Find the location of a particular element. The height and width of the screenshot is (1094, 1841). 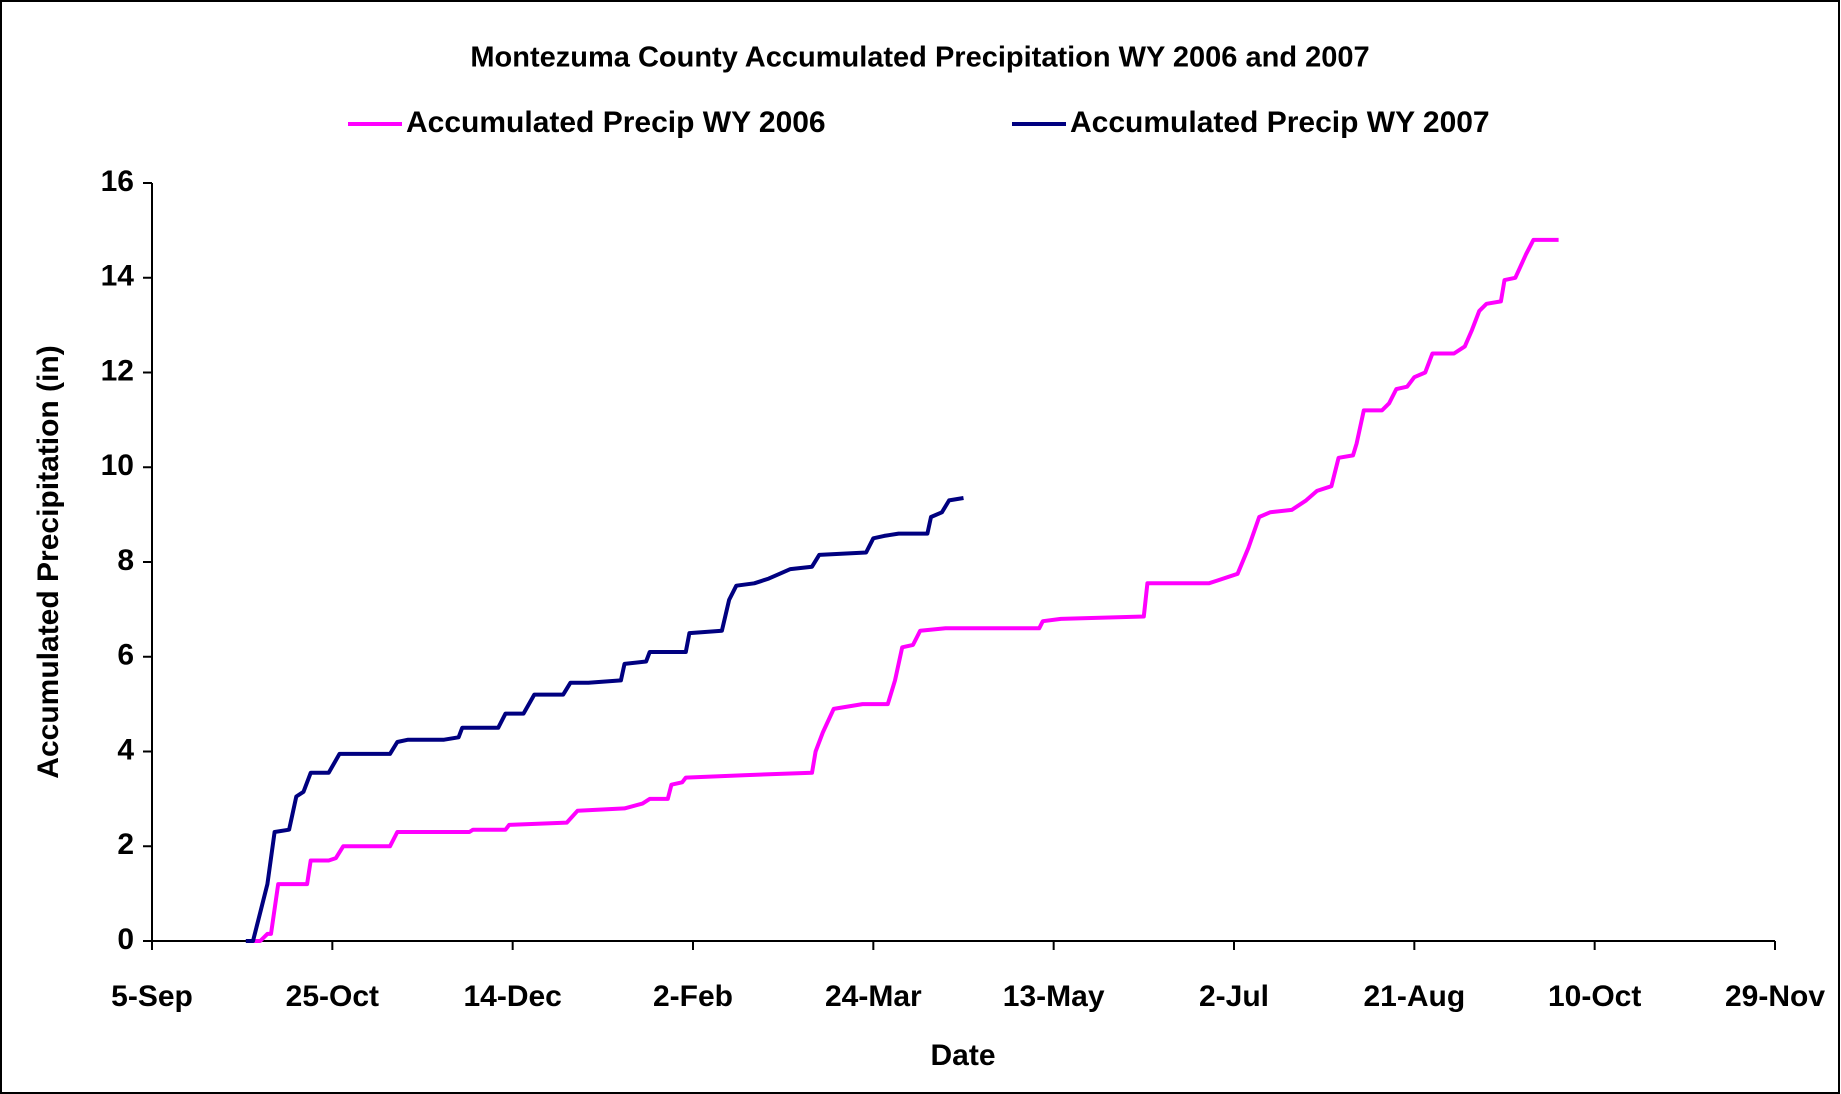

y-tick-label: 4 is located at coordinates (125, 749).